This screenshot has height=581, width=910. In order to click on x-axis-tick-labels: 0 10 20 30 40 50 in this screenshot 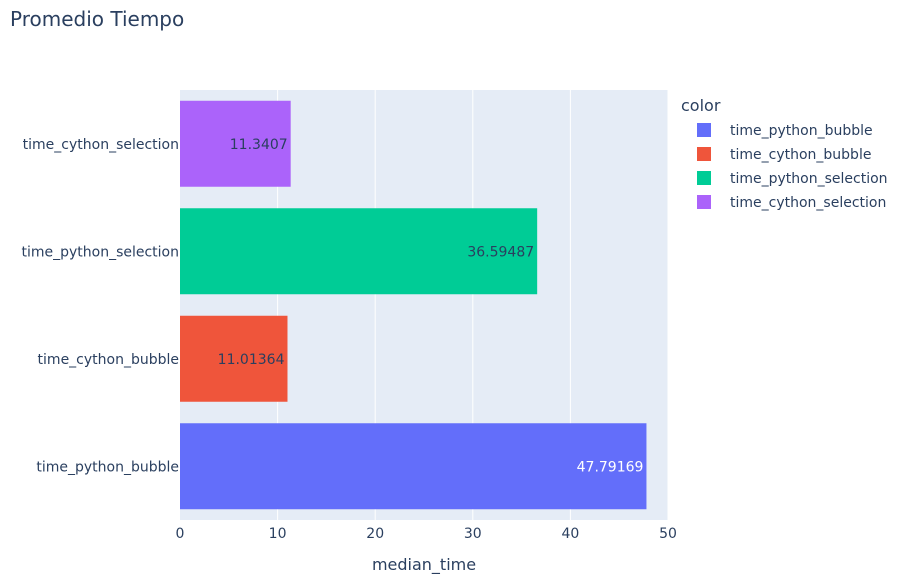, I will do `click(426, 534)`.